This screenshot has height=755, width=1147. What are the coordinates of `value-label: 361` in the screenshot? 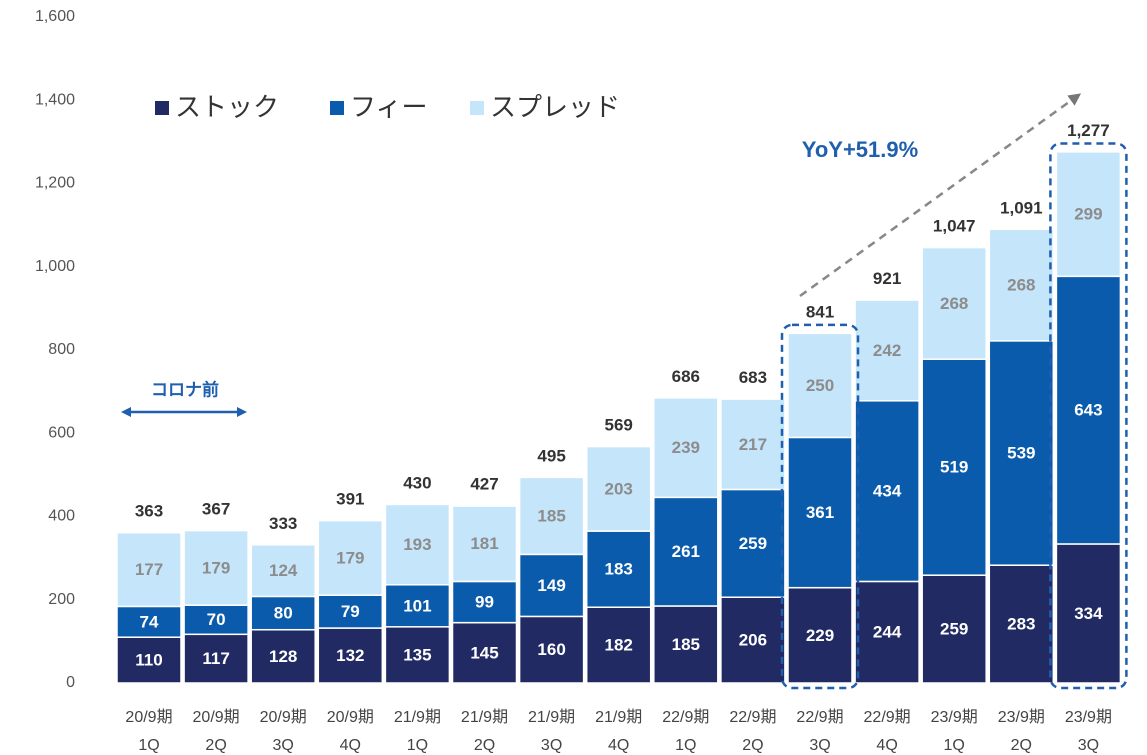 It's located at (820, 512).